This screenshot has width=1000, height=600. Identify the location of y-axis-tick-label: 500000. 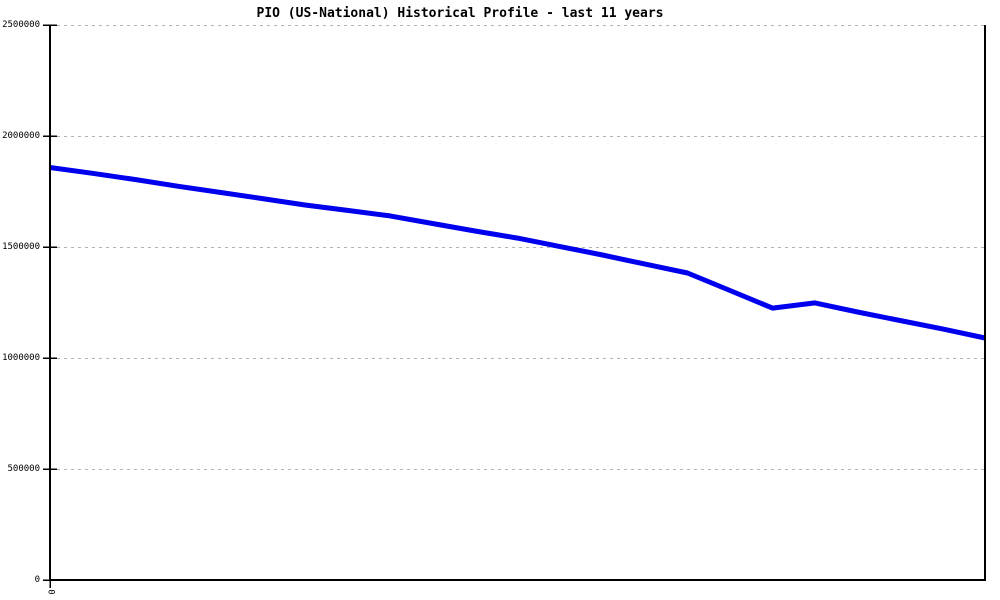
(23, 469).